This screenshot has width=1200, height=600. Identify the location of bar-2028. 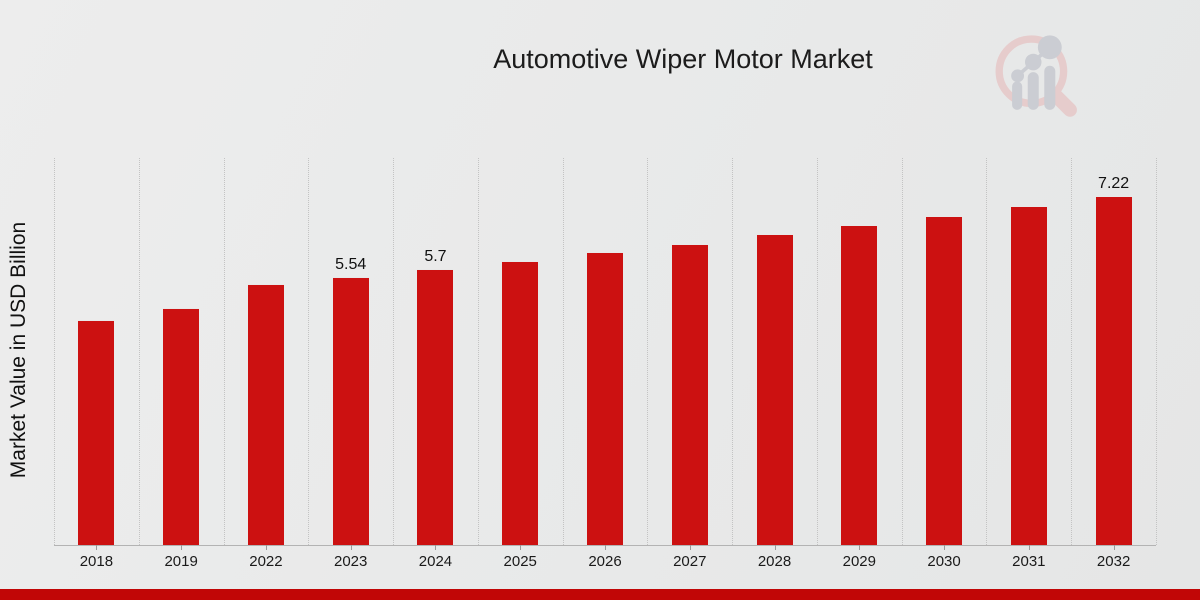
(774, 389).